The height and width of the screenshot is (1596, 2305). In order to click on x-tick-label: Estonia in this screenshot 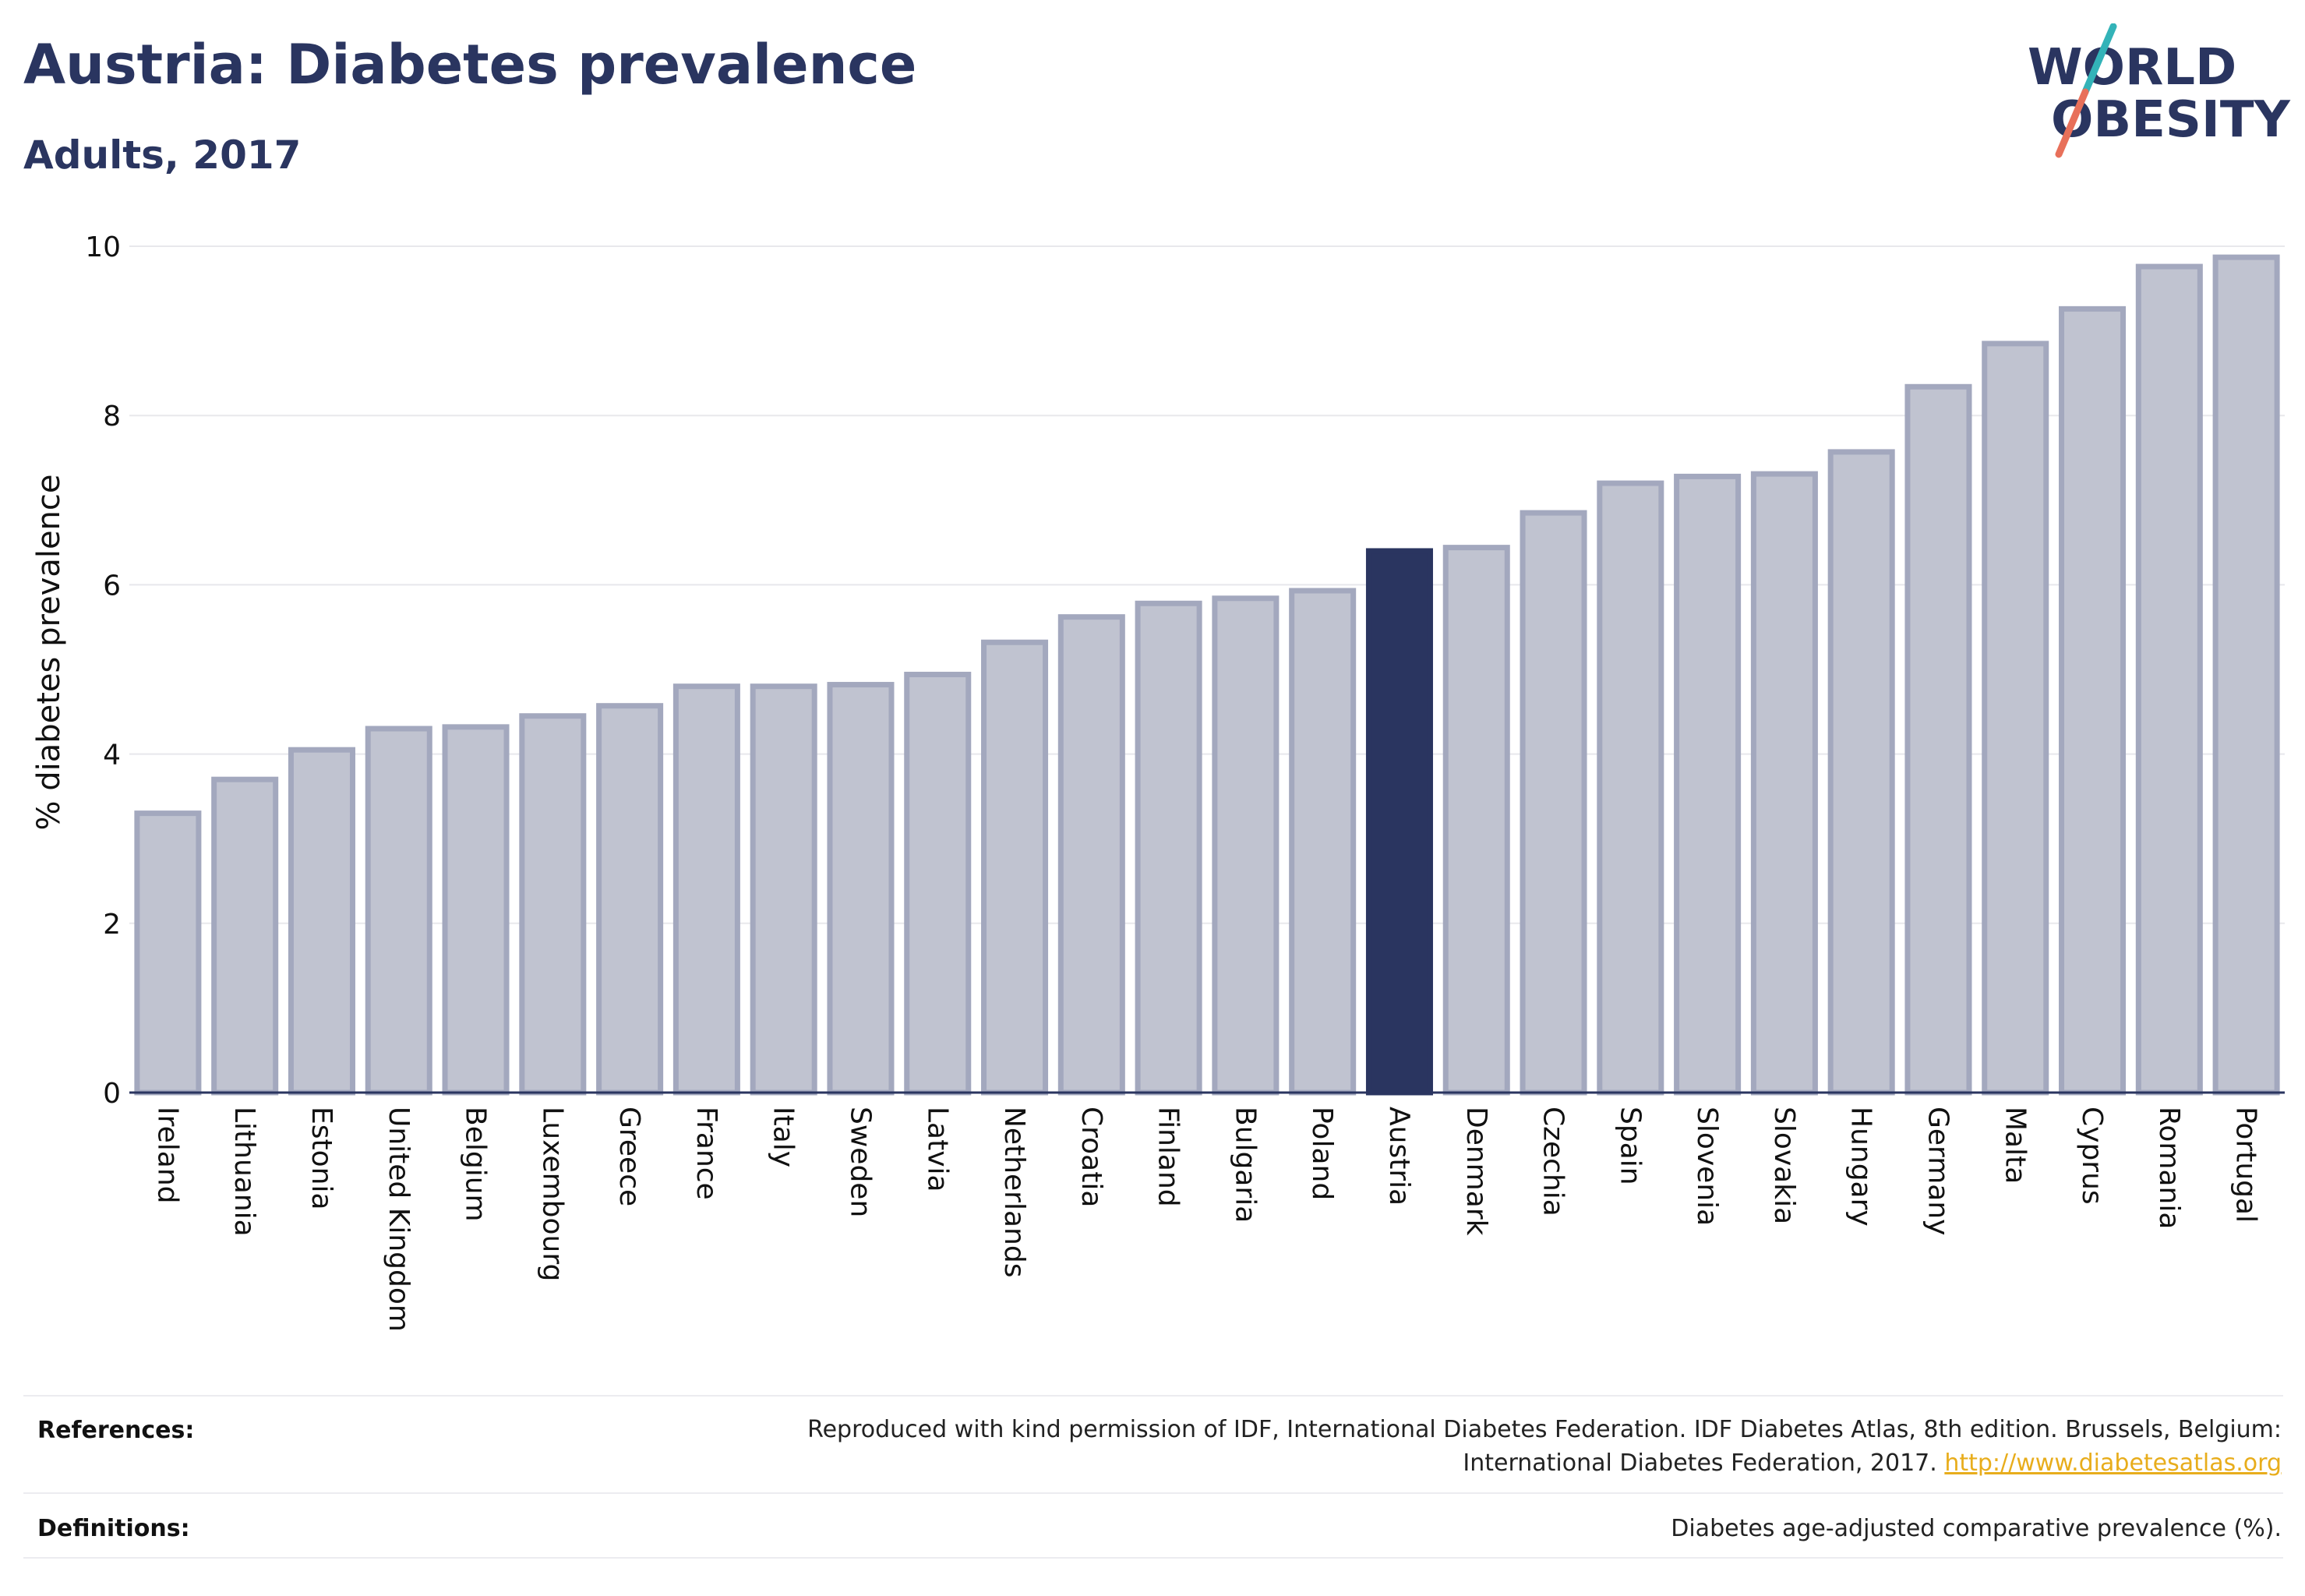, I will do `click(321, 1158)`.